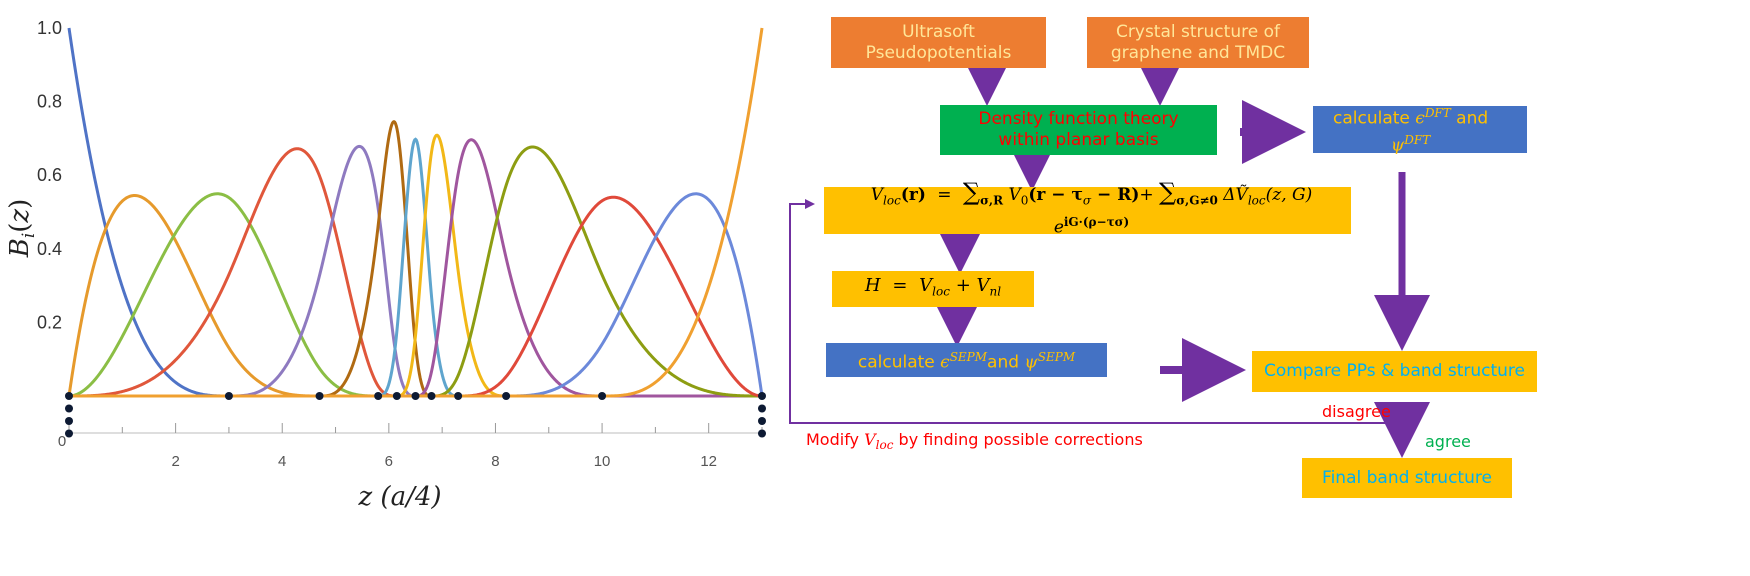  I want to click on x-tick-label: 2, so click(175, 461).